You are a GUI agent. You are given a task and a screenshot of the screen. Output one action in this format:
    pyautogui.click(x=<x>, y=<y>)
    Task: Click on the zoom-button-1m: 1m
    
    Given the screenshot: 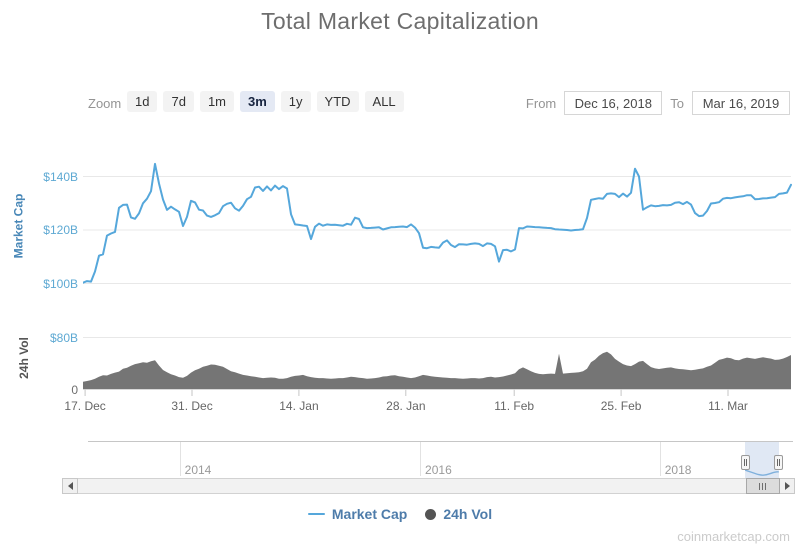 What is the action you would take?
    pyautogui.click(x=216, y=101)
    